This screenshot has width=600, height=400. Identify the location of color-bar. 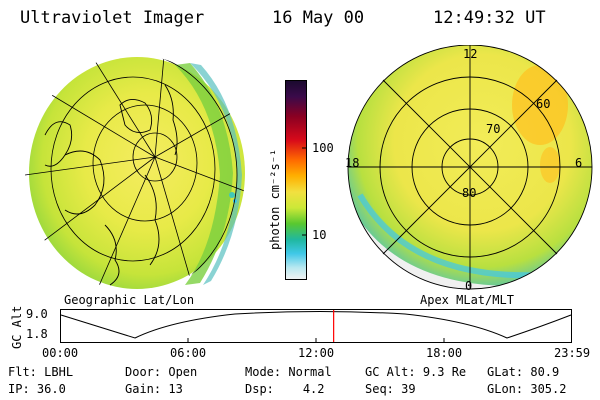
(296, 180).